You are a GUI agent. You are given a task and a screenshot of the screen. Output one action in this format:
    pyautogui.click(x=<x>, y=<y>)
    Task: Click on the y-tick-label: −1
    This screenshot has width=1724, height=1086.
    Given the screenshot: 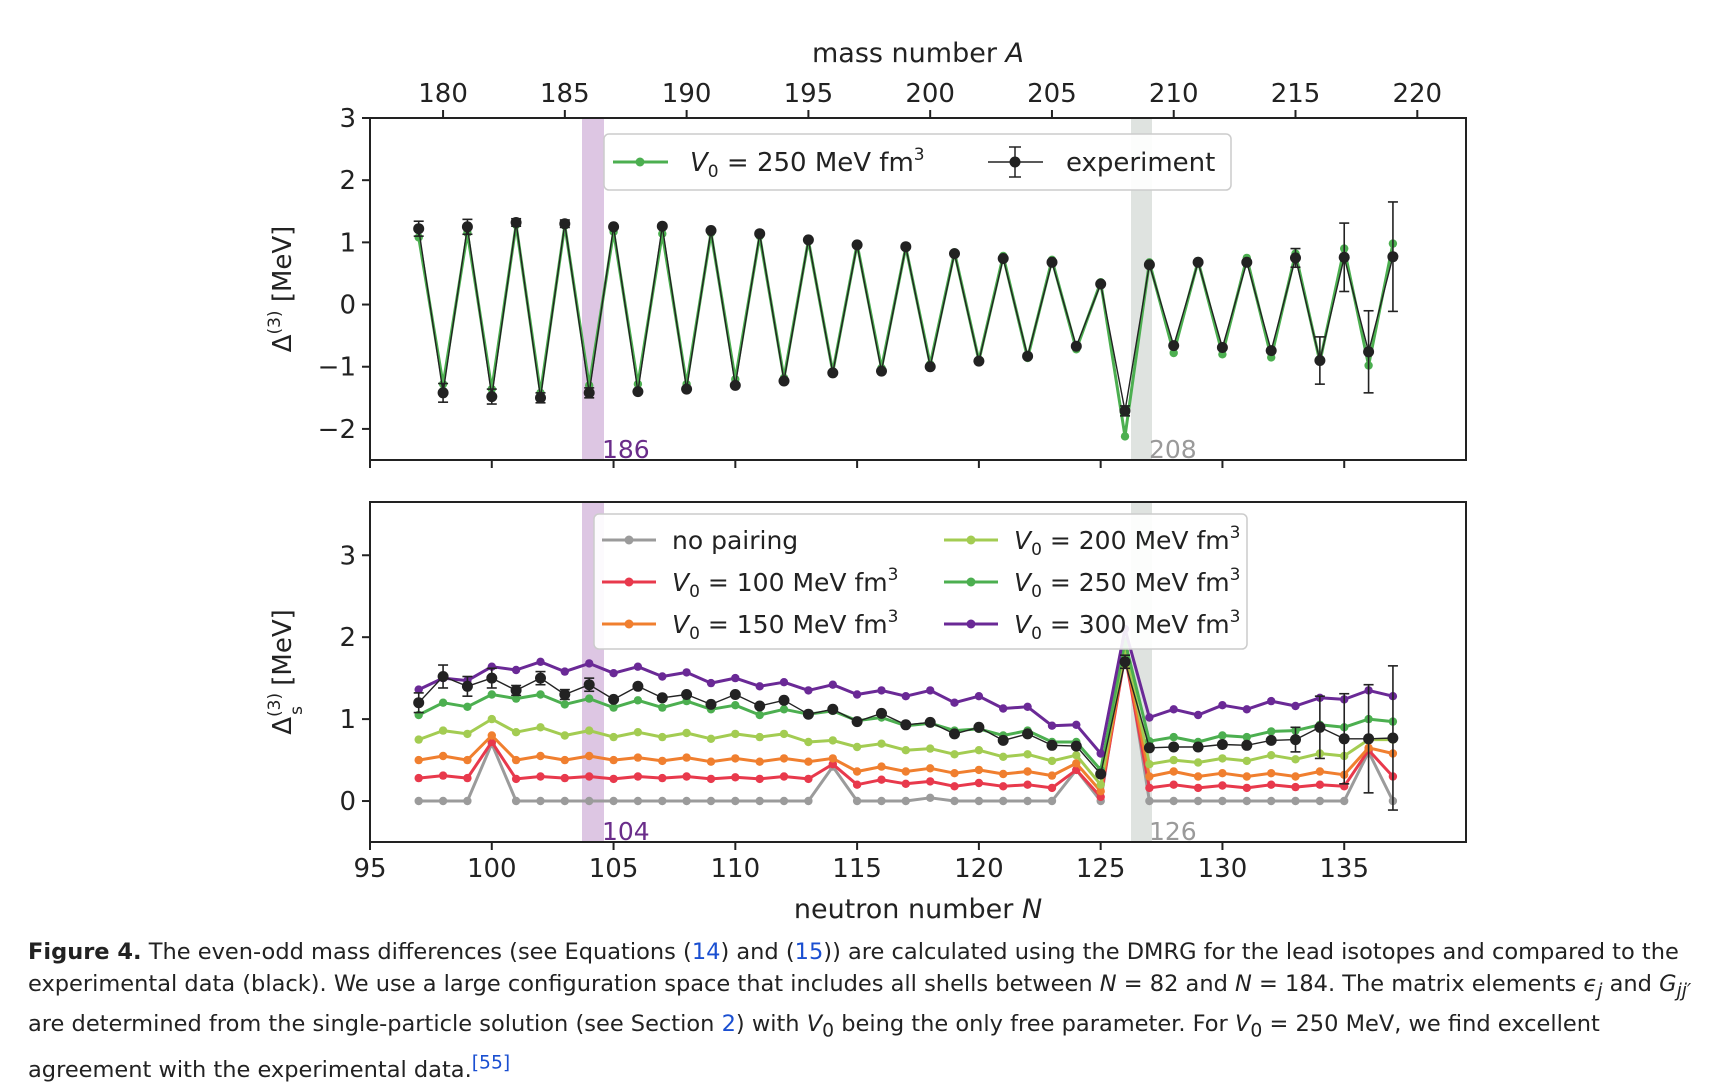 What is the action you would take?
    pyautogui.click(x=337, y=368)
    